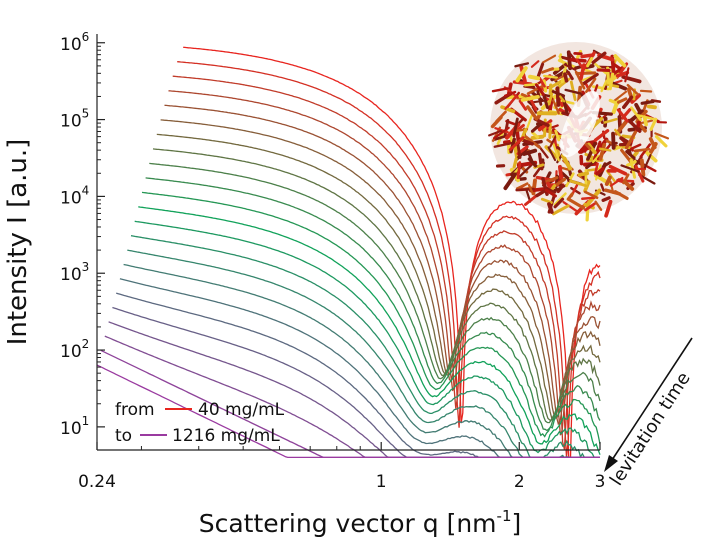  Describe the element at coordinates (381, 482) in the screenshot. I see `x-tick-label: 1` at that location.